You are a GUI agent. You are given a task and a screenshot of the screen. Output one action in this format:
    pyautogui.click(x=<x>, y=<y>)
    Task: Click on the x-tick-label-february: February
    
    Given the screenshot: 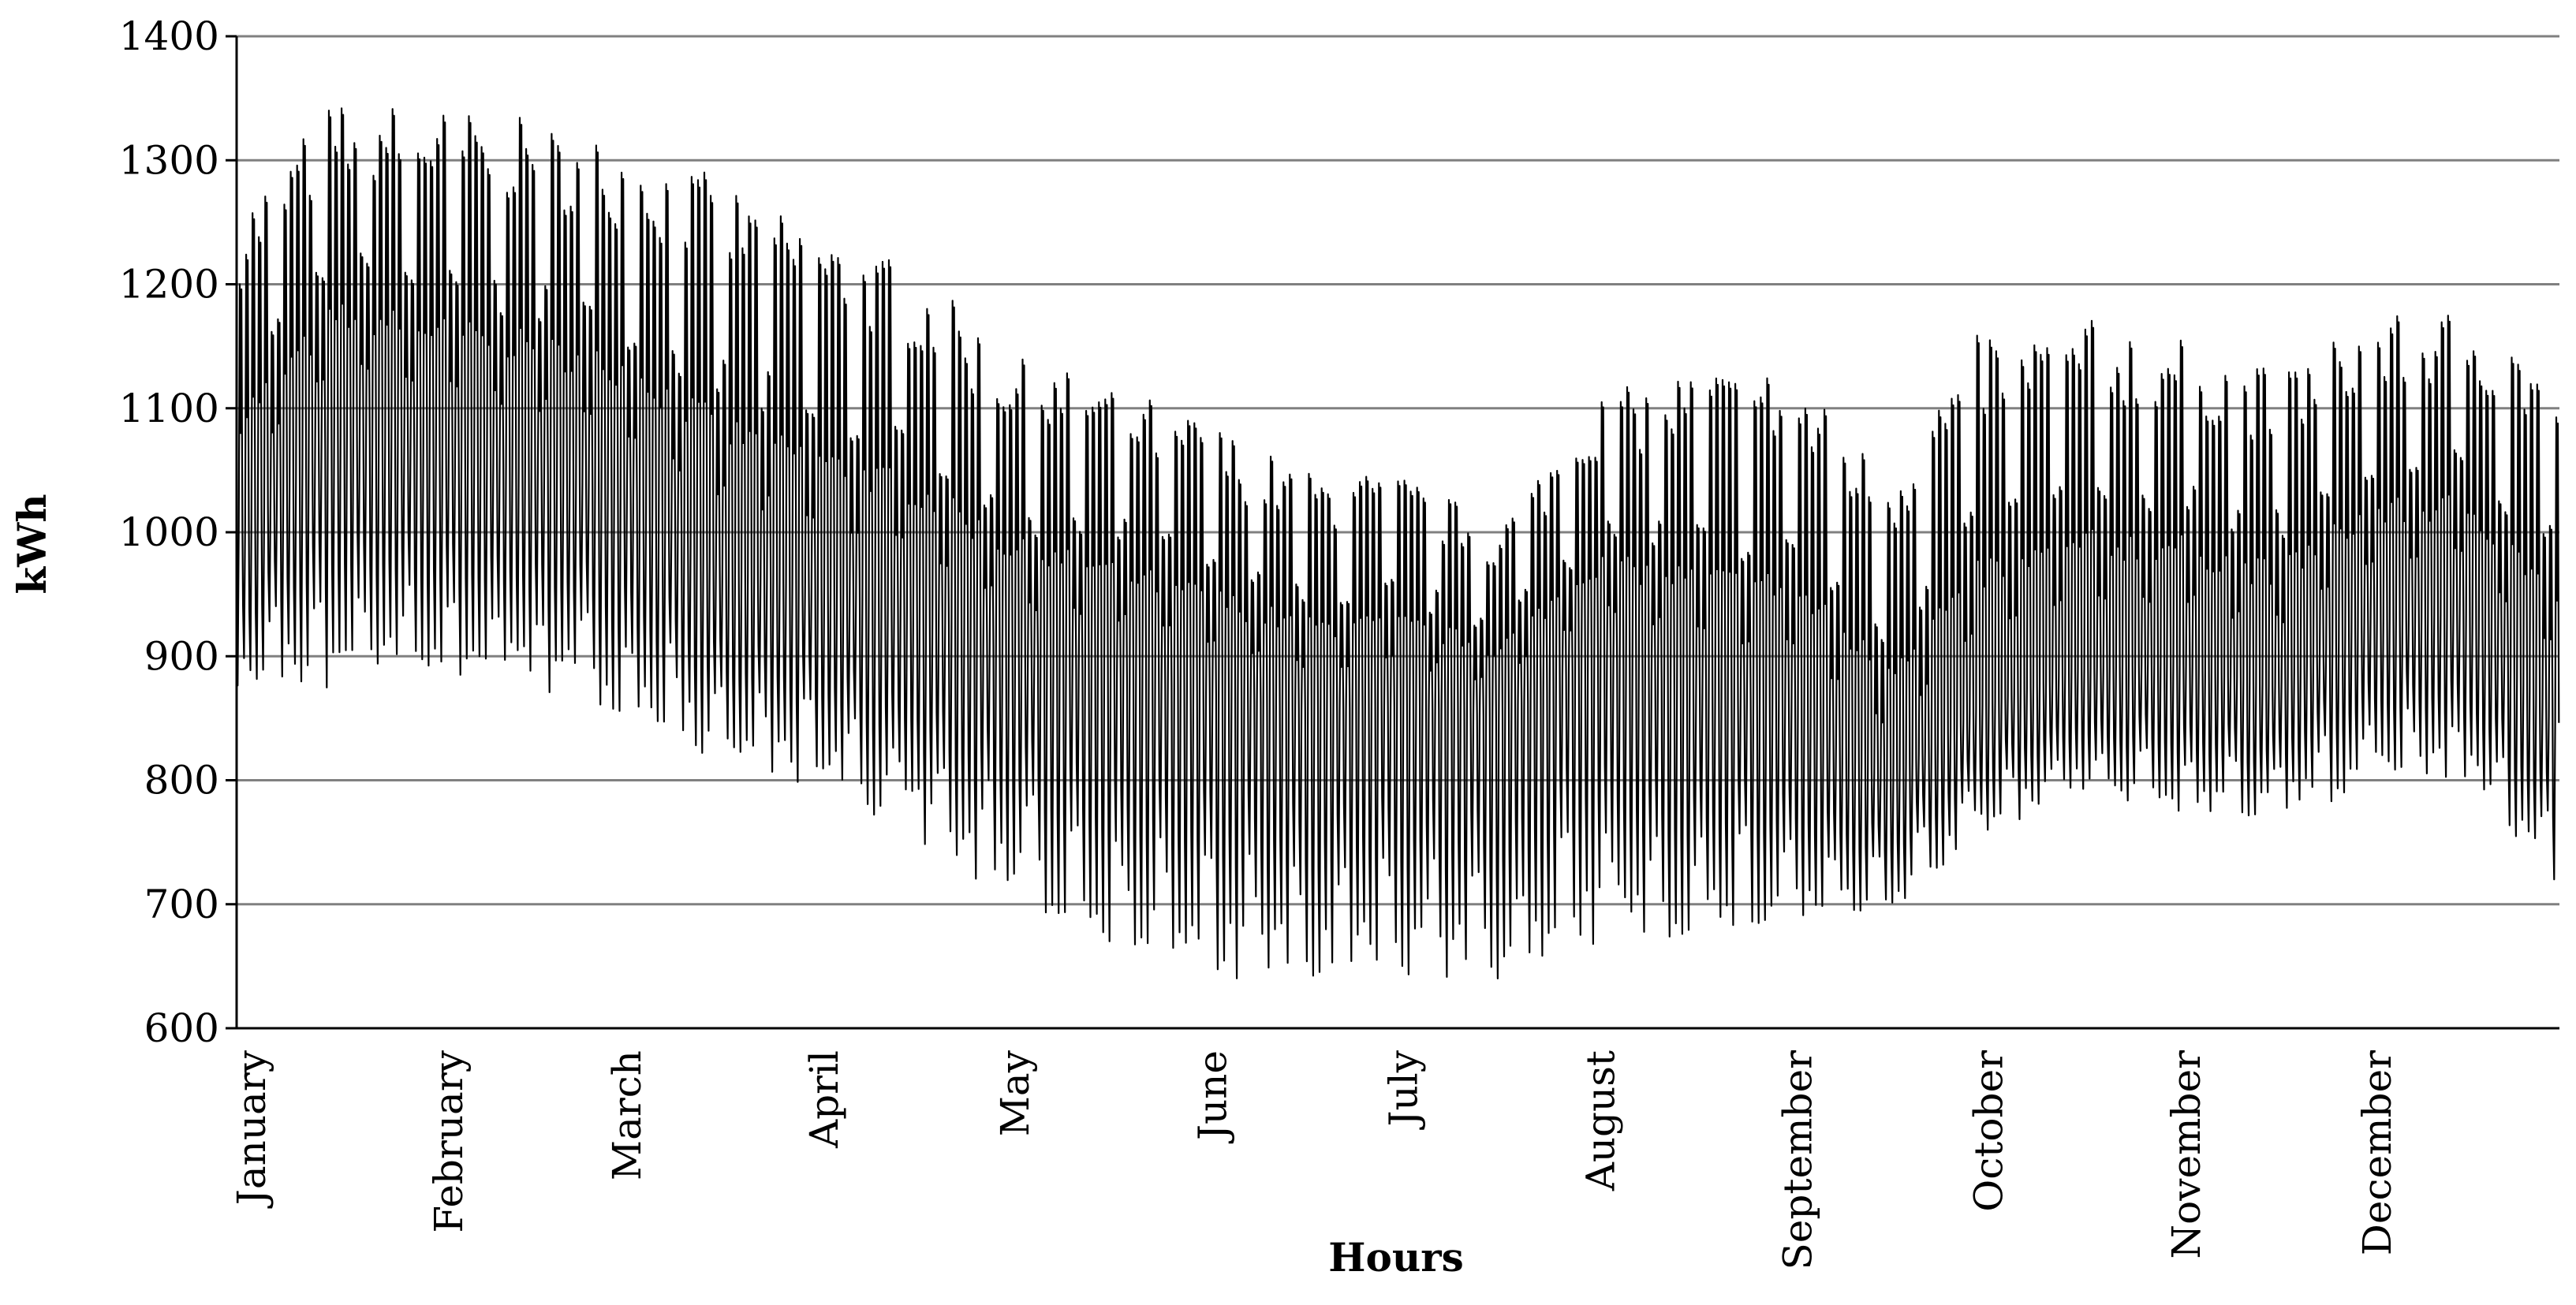 What is the action you would take?
    pyautogui.click(x=449, y=1141)
    